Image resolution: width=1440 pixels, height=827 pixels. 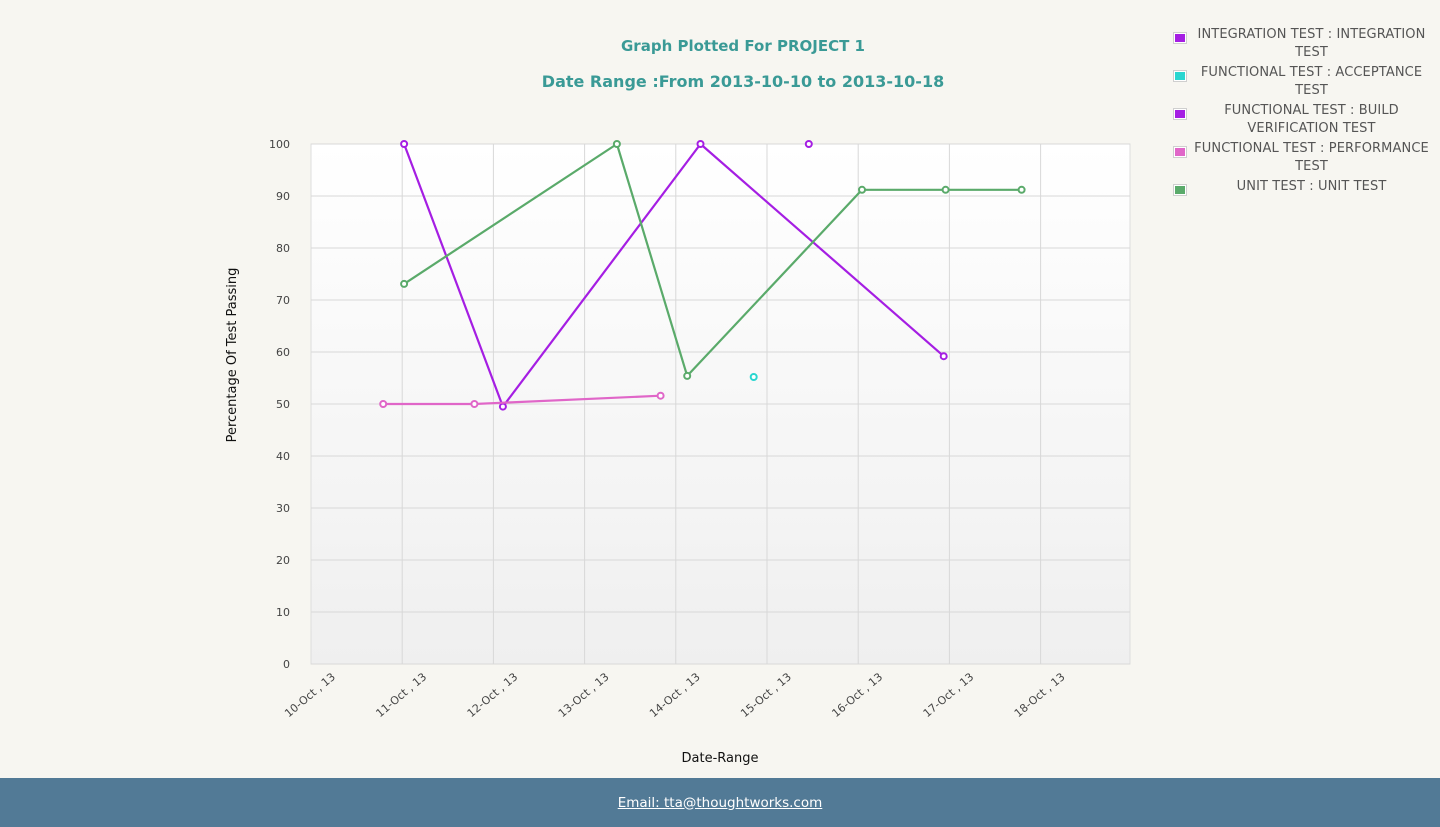 I want to click on y-tick-label: 70, so click(x=283, y=300).